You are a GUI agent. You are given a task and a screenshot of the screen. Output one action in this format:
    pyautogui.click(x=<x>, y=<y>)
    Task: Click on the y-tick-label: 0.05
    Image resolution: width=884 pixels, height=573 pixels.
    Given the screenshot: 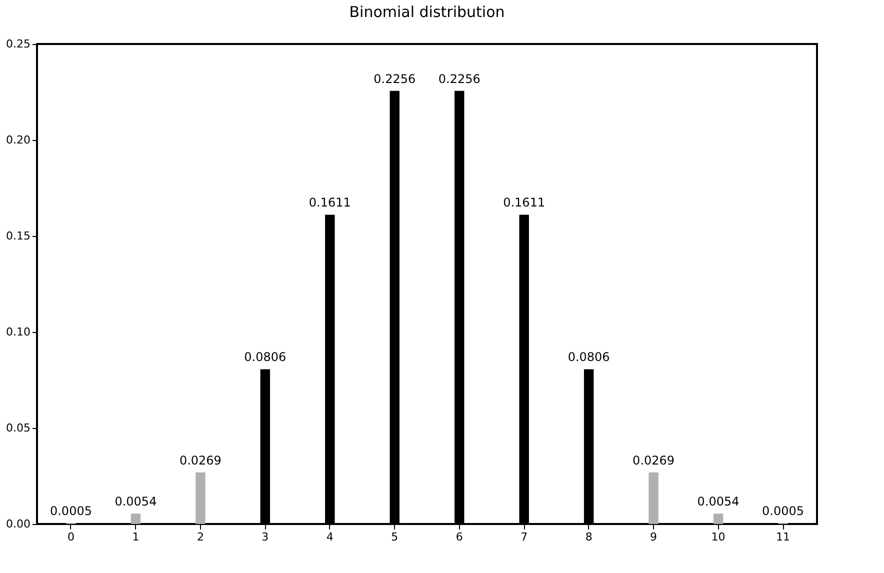 What is the action you would take?
    pyautogui.click(x=18, y=428)
    